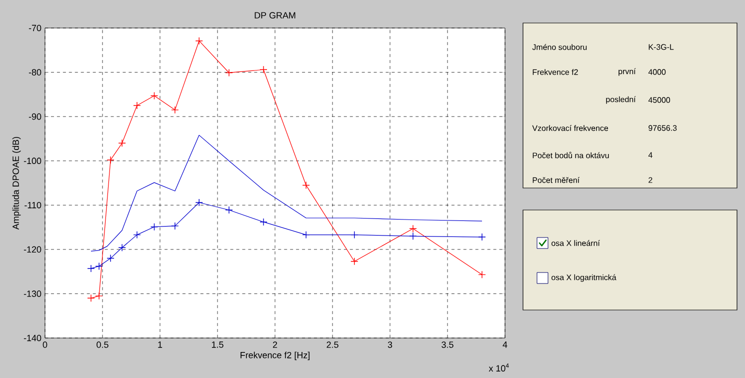 This screenshot has height=378, width=745. Describe the element at coordinates (35, 28) in the screenshot. I see `y-tick-label: -70` at that location.